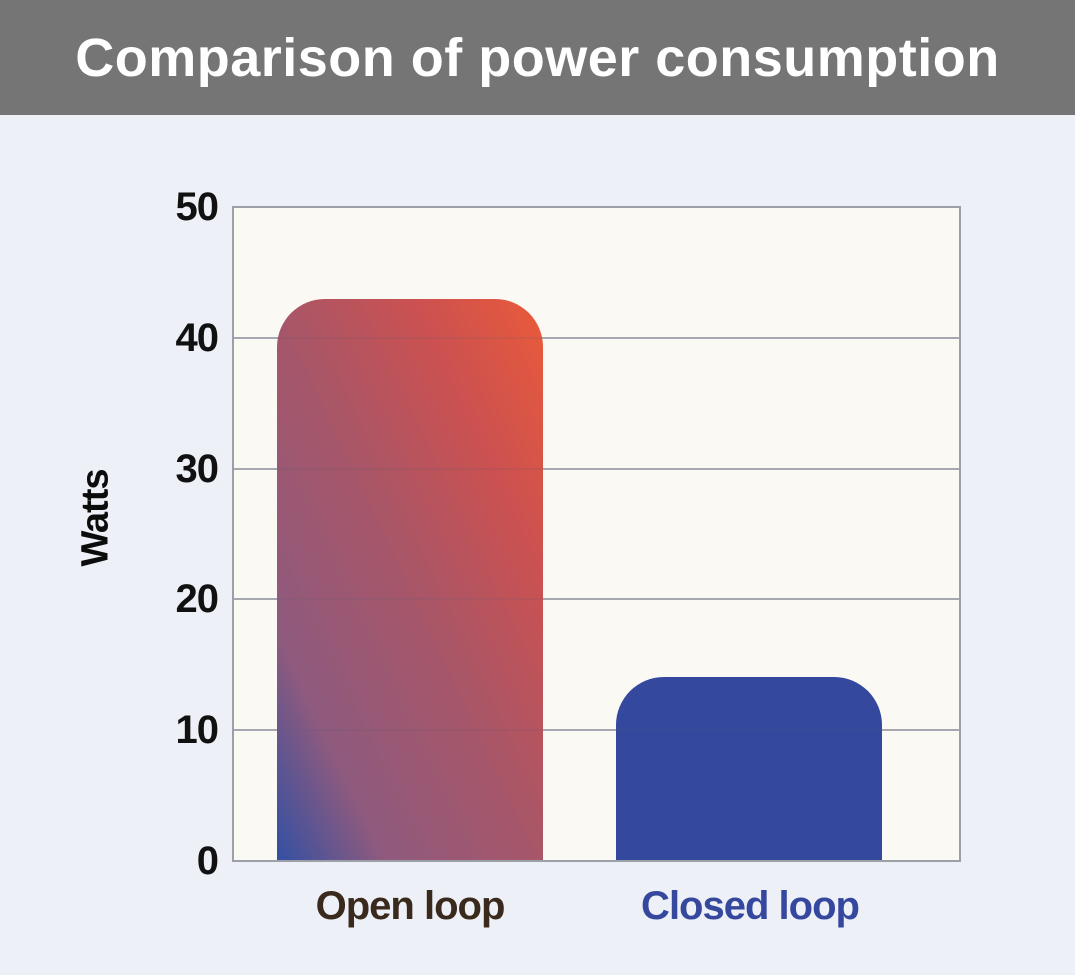 The image size is (1075, 975). I want to click on title-bar: Comparison of power consumption, so click(537, 57).